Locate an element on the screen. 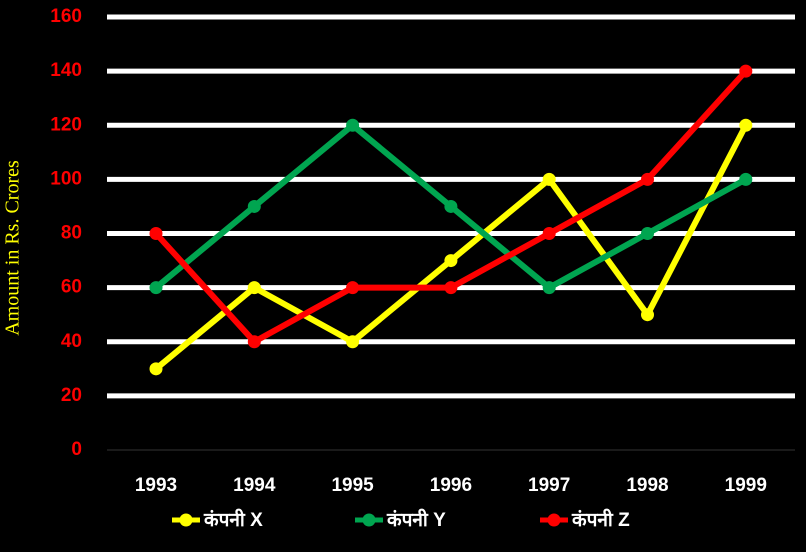 Image resolution: width=806 pixels, height=552 pixels. x-tick-label: 1997 is located at coordinates (549, 485).